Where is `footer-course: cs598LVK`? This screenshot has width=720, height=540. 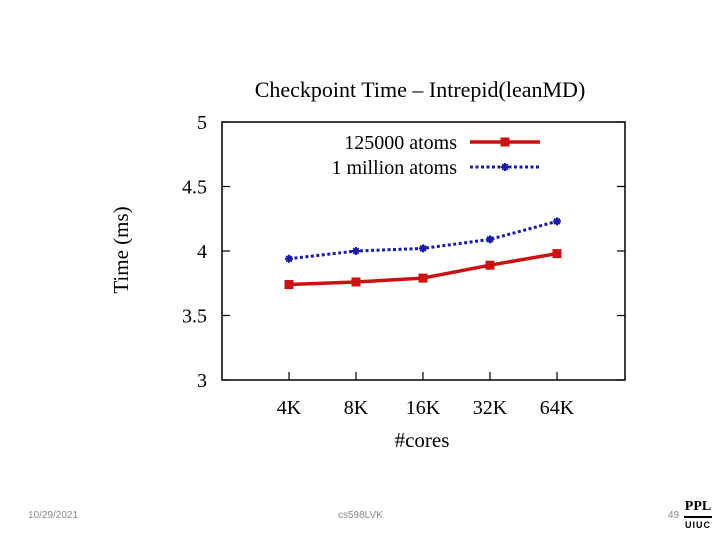
footer-course: cs598LVK is located at coordinates (360, 515).